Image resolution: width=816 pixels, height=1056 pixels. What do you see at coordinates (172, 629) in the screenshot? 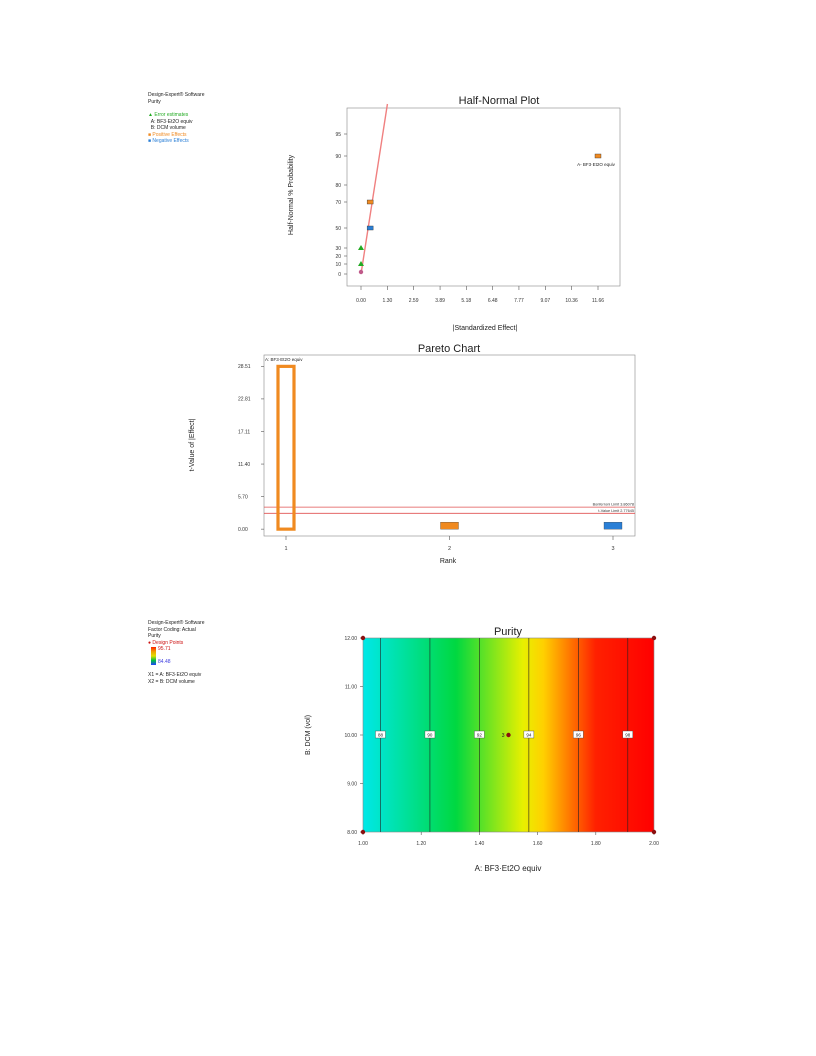
I see `factor-coding-label: Factor Coding: Actual` at bounding box center [172, 629].